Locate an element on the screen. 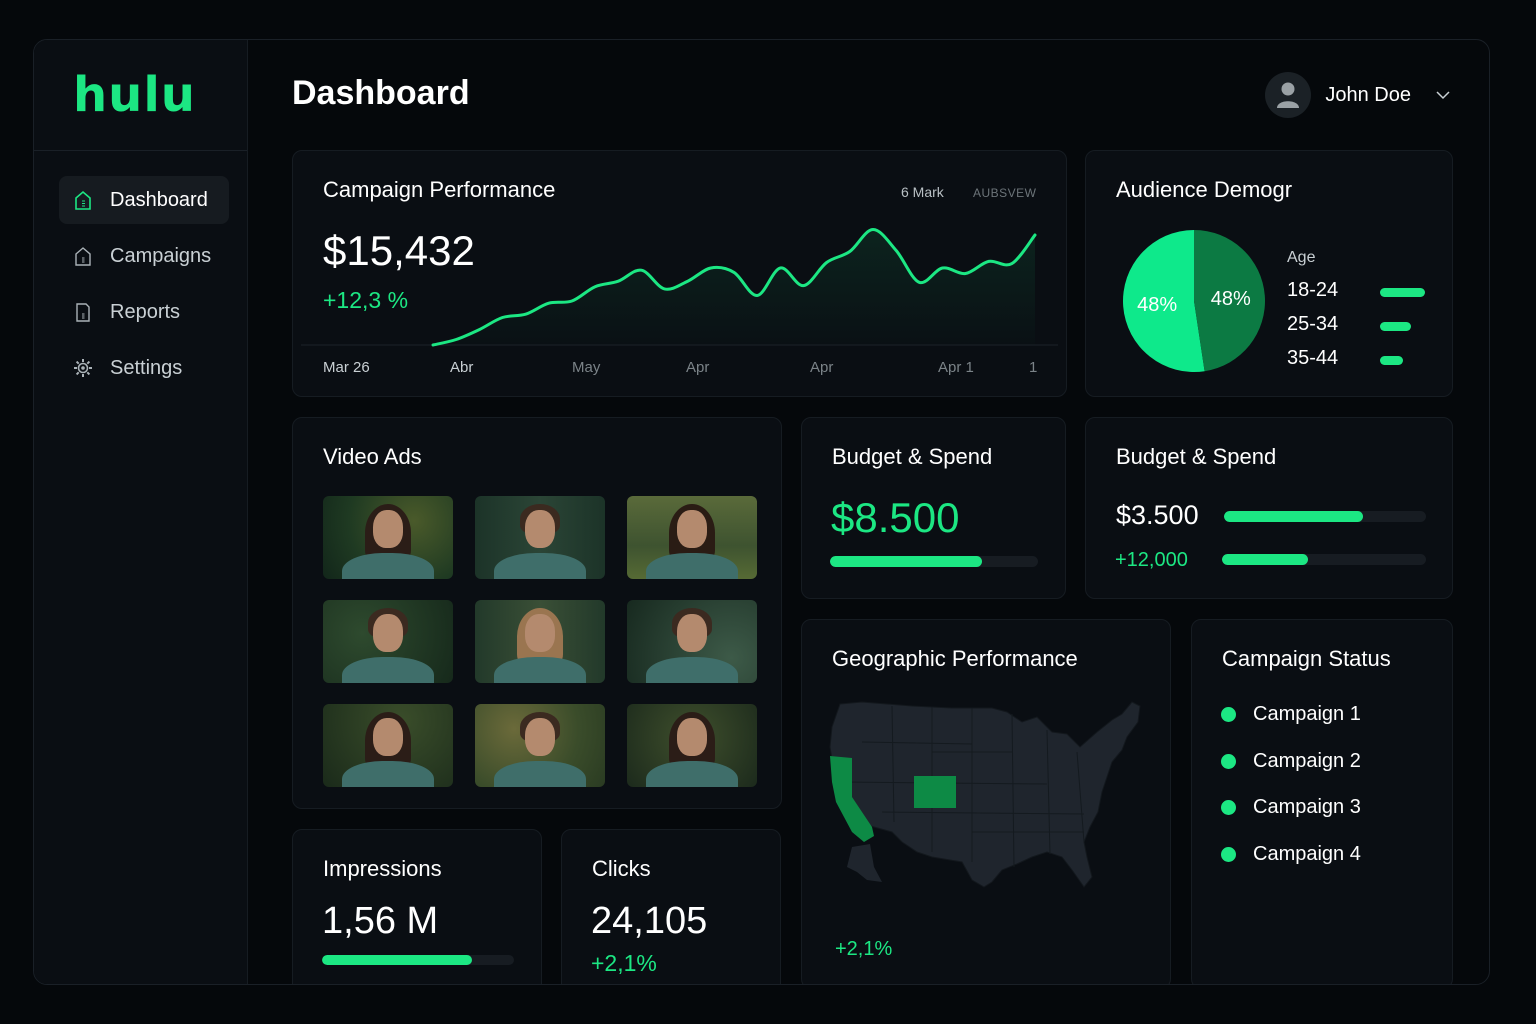 This screenshot has height=1024, width=1536. user-avatar-icon is located at coordinates (1288, 95).